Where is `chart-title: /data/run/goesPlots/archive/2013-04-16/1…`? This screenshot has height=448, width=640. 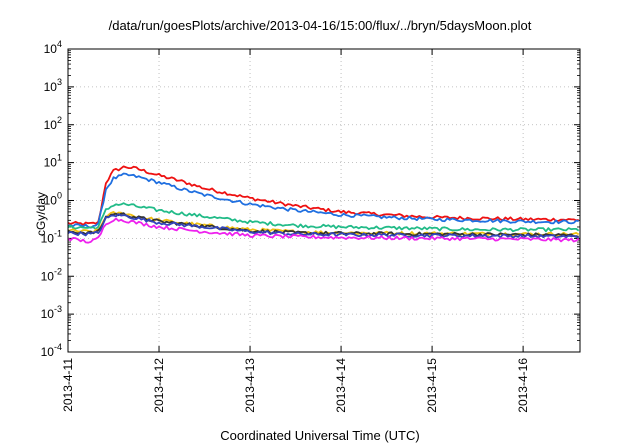
chart-title: /data/run/goesPlots/archive/2013-04-16/1… is located at coordinates (320, 25).